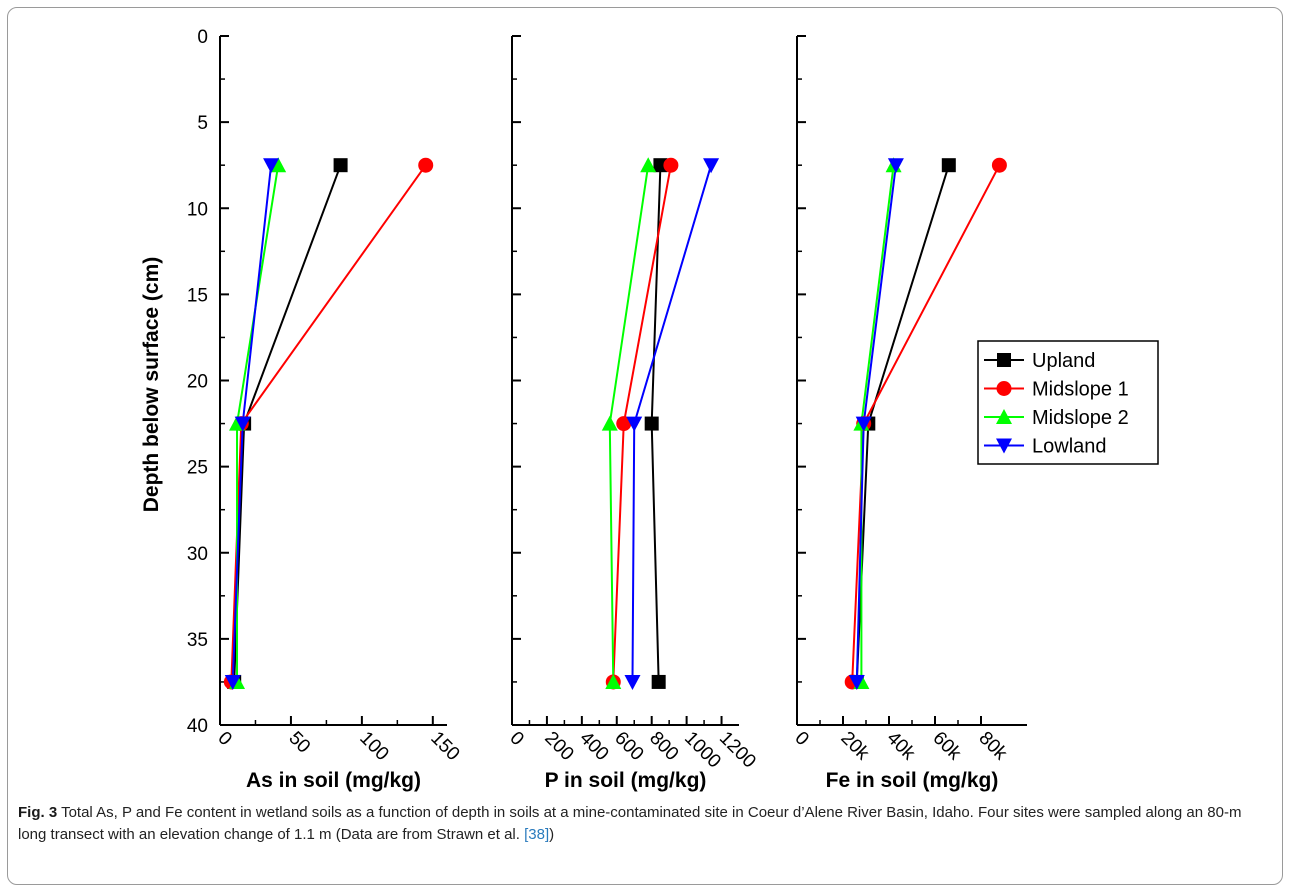 The image size is (1292, 892). I want to click on x-tick-label: 20k, so click(854, 746).